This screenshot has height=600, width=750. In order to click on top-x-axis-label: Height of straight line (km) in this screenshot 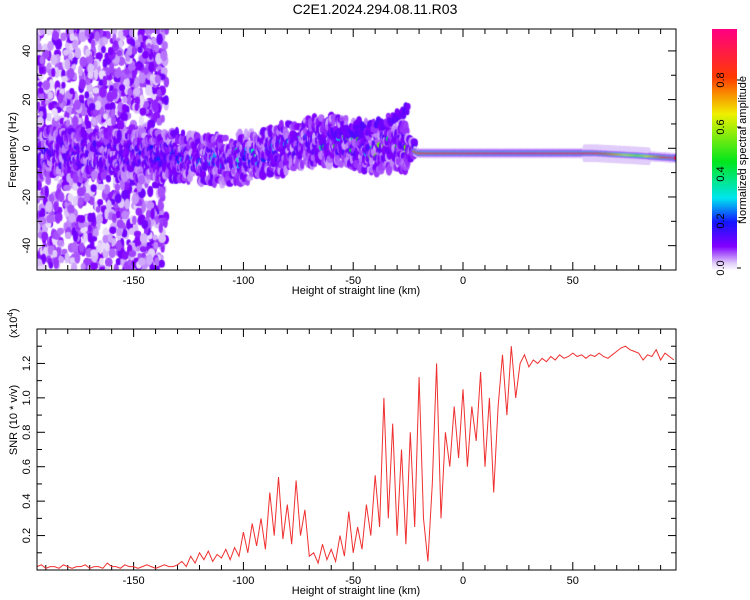, I will do `click(356, 291)`.